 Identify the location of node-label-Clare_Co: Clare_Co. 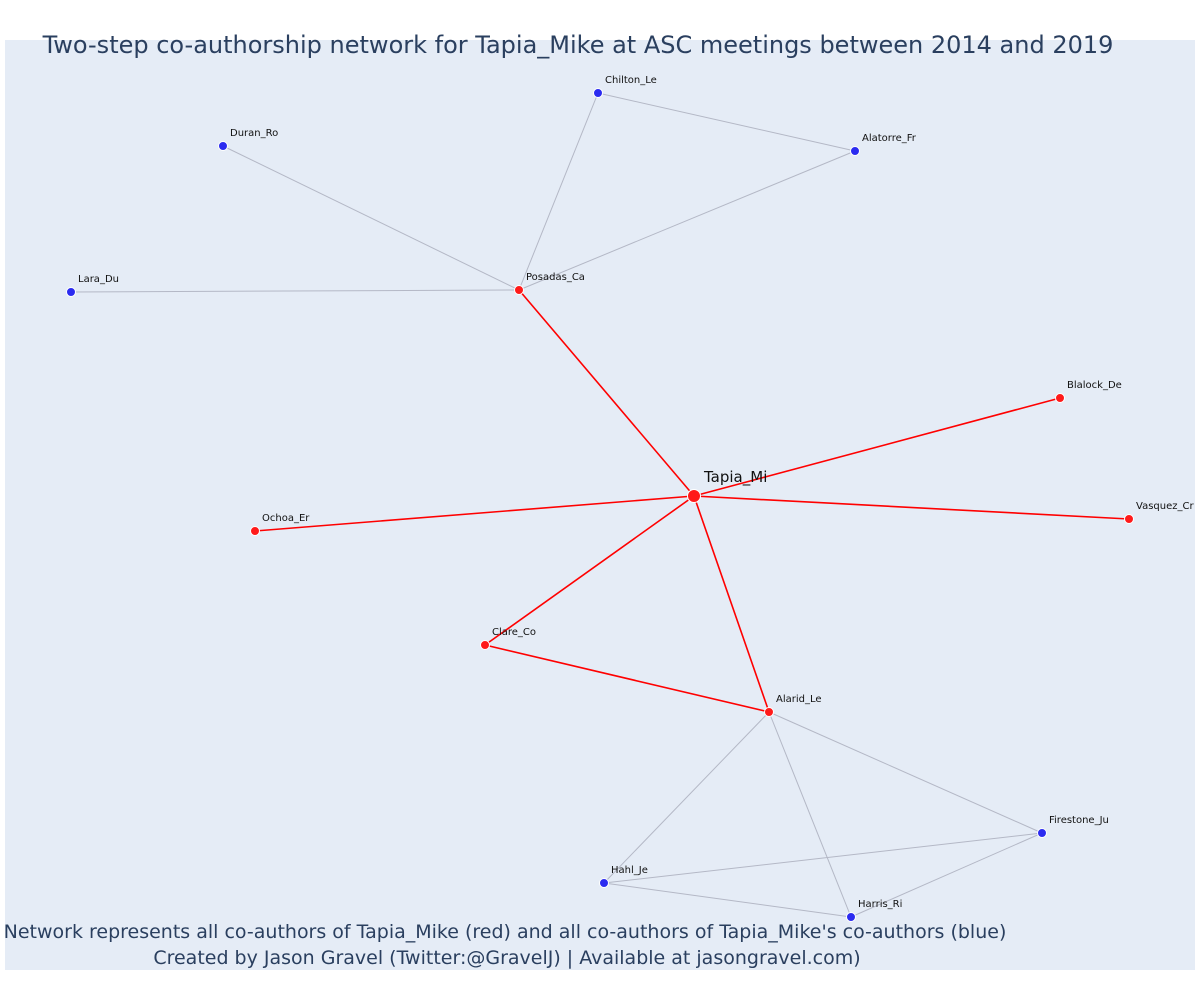
(514, 632).